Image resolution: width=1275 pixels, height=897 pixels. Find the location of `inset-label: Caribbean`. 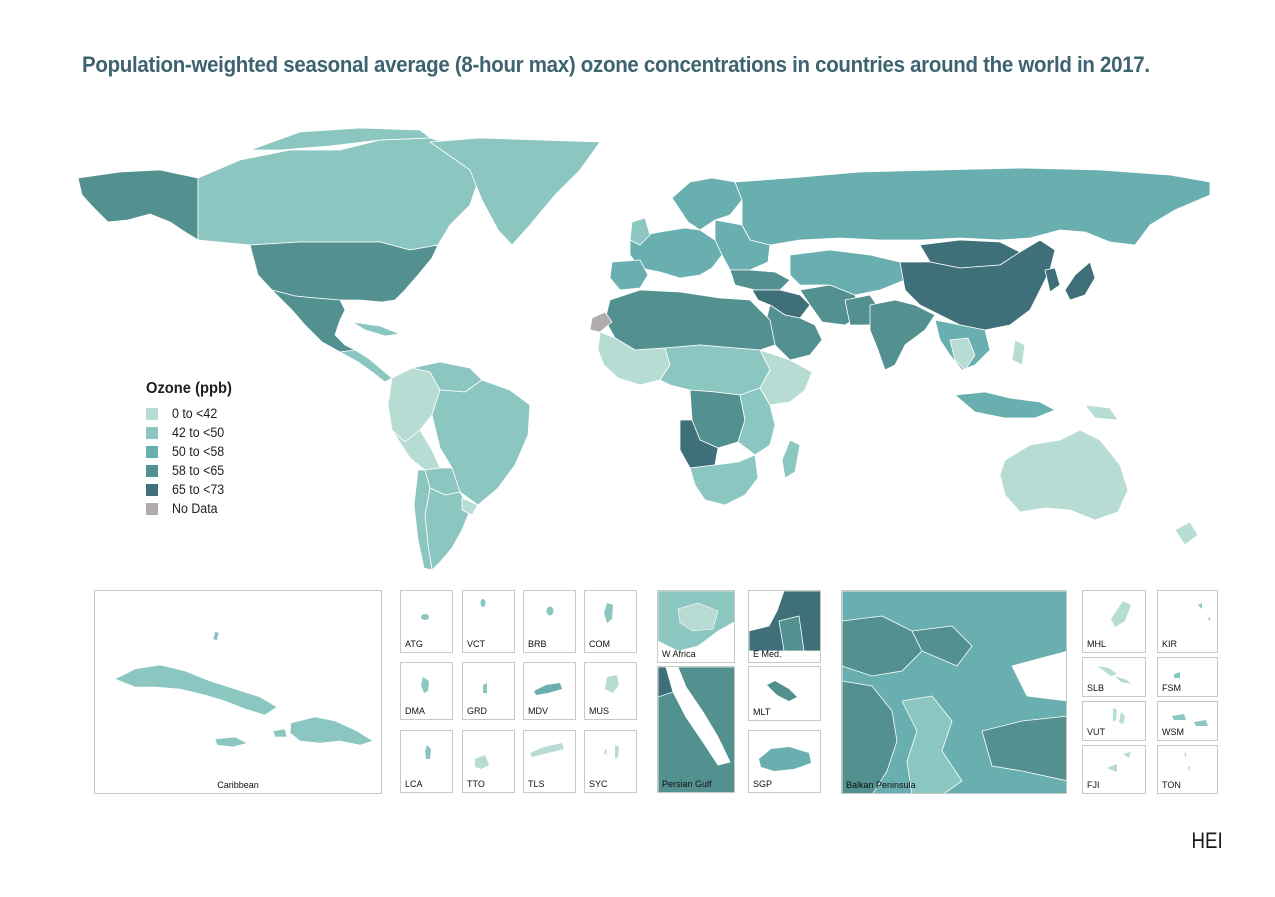

inset-label: Caribbean is located at coordinates (238, 785).